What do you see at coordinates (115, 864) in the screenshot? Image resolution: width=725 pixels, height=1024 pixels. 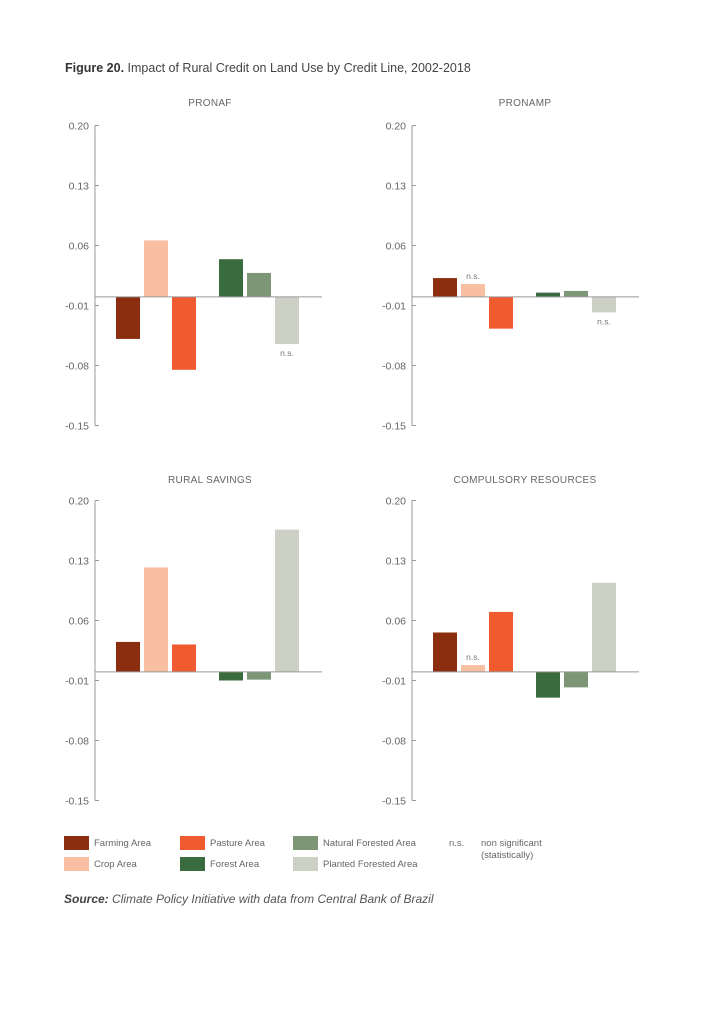 I see `legend-label: Crop Area` at bounding box center [115, 864].